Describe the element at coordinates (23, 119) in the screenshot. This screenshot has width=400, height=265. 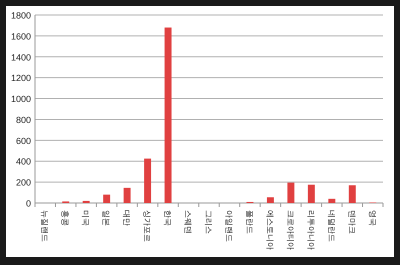
I see `y-tick-label: 800` at that location.